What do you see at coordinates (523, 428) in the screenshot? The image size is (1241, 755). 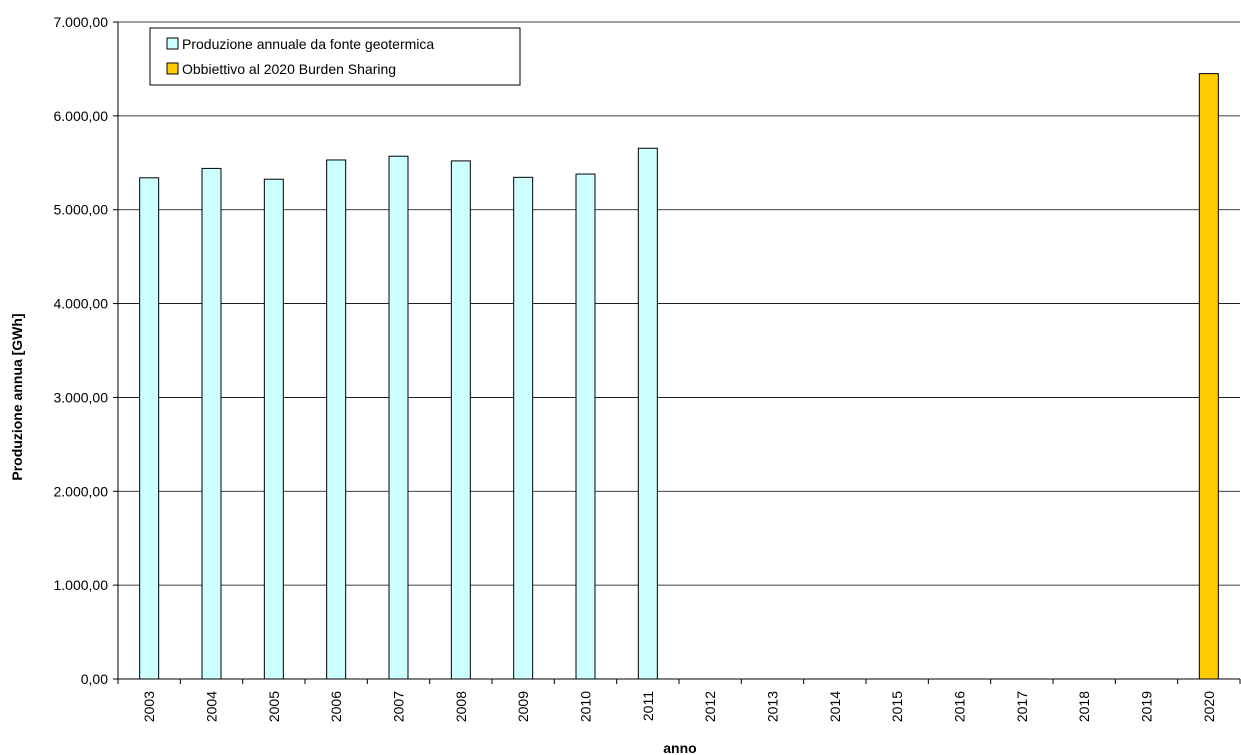 I see `bar-produzione-2009` at bounding box center [523, 428].